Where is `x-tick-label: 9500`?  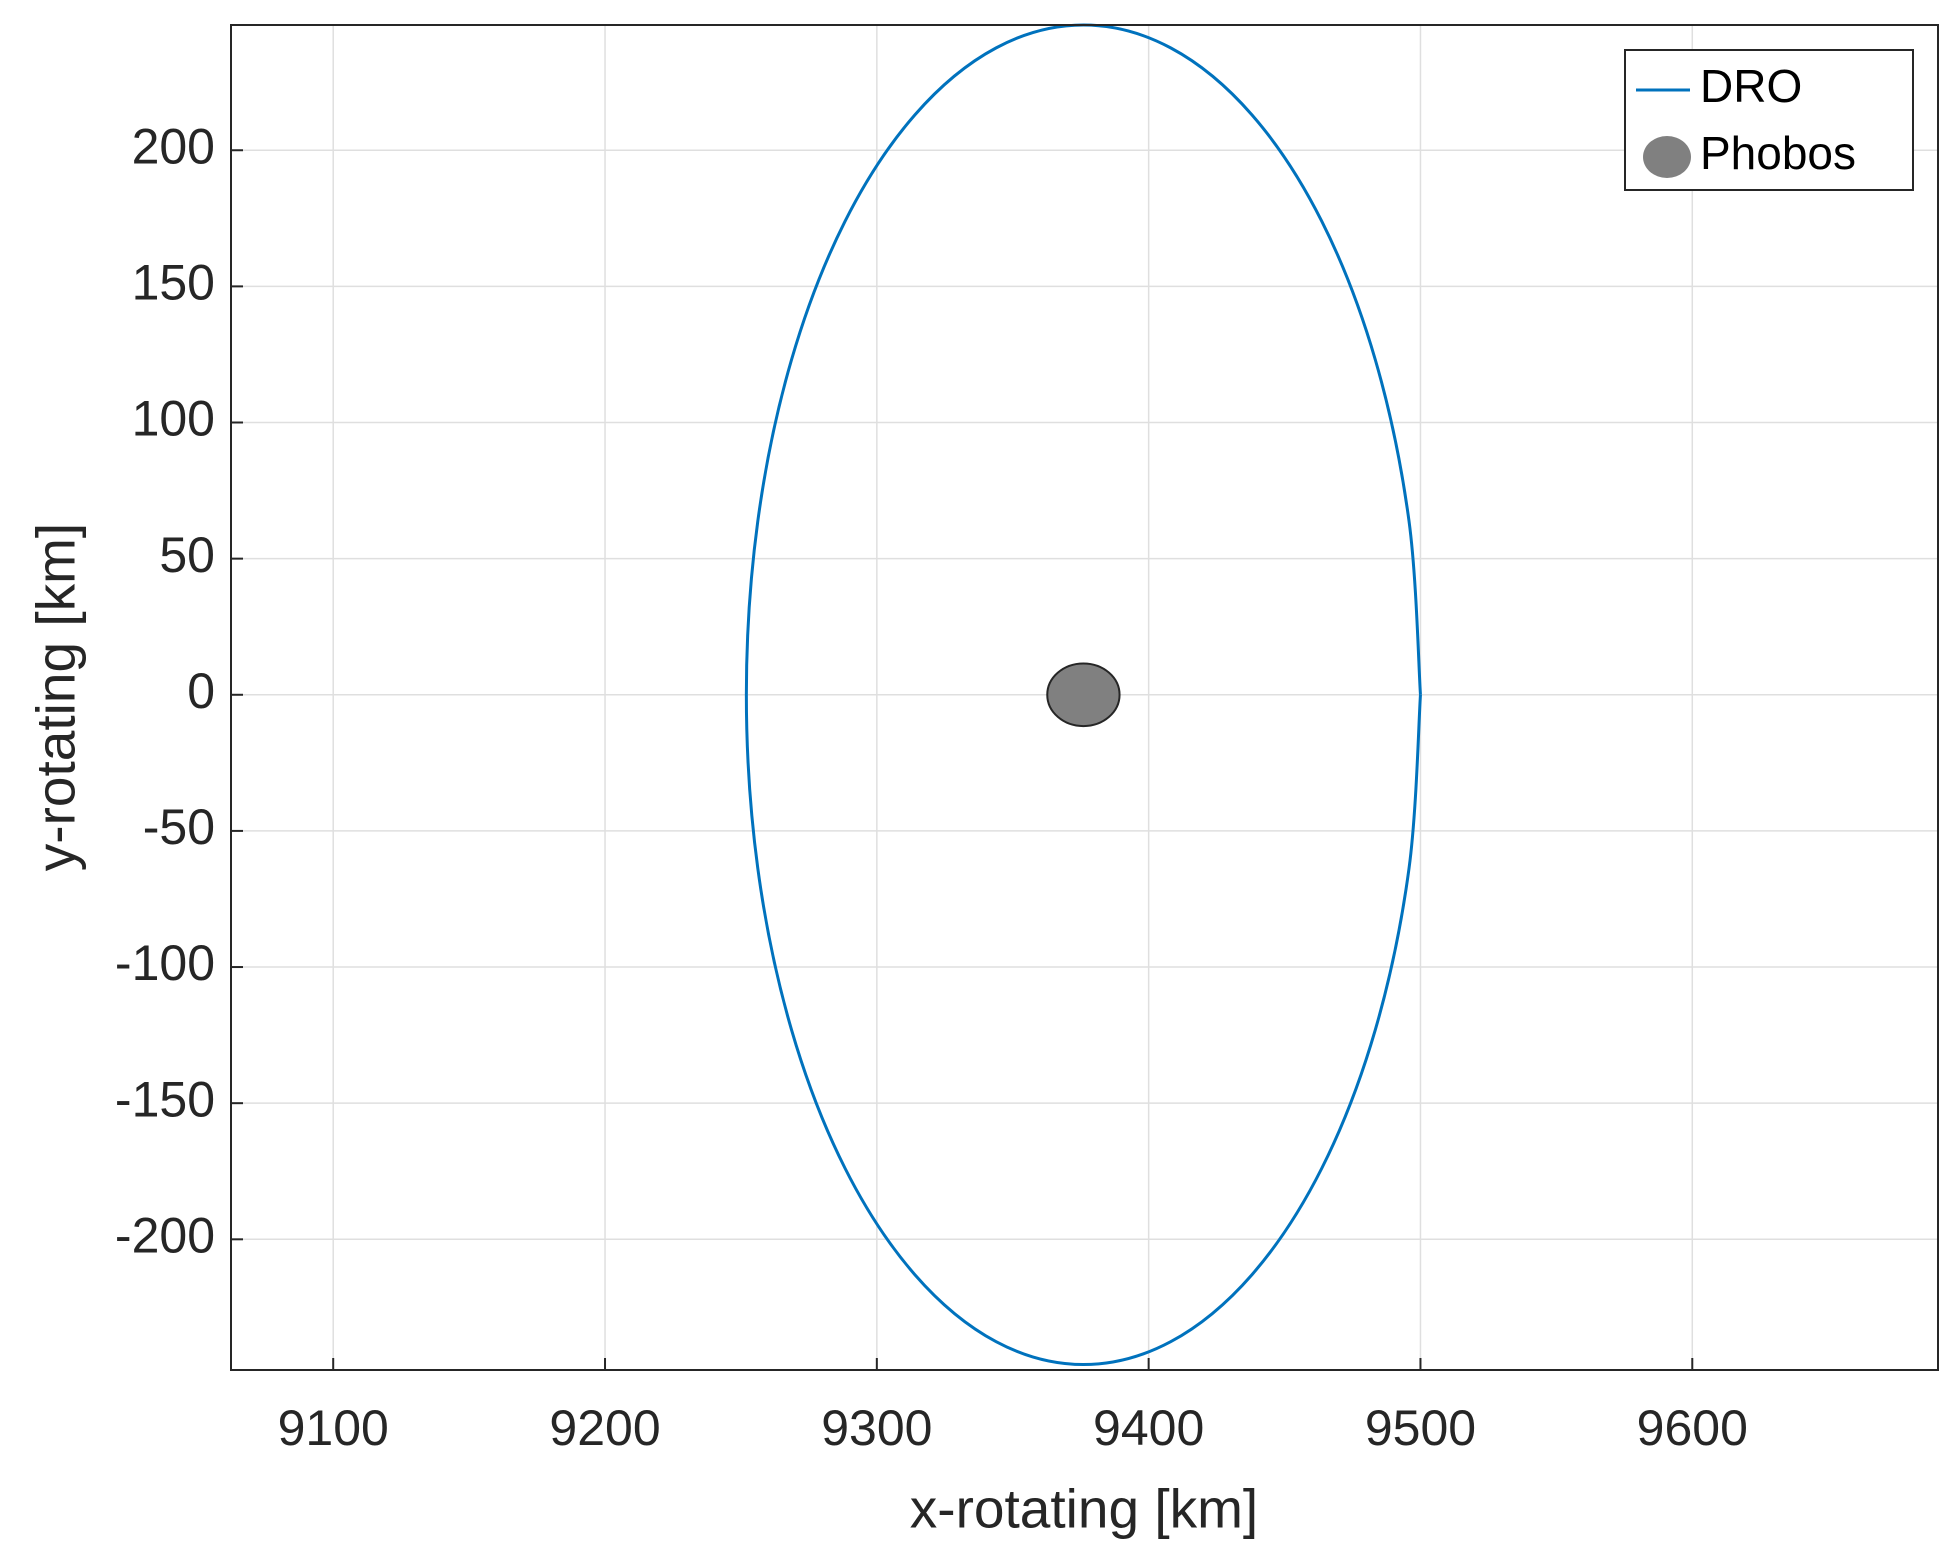
x-tick-label: 9500 is located at coordinates (1420, 1428).